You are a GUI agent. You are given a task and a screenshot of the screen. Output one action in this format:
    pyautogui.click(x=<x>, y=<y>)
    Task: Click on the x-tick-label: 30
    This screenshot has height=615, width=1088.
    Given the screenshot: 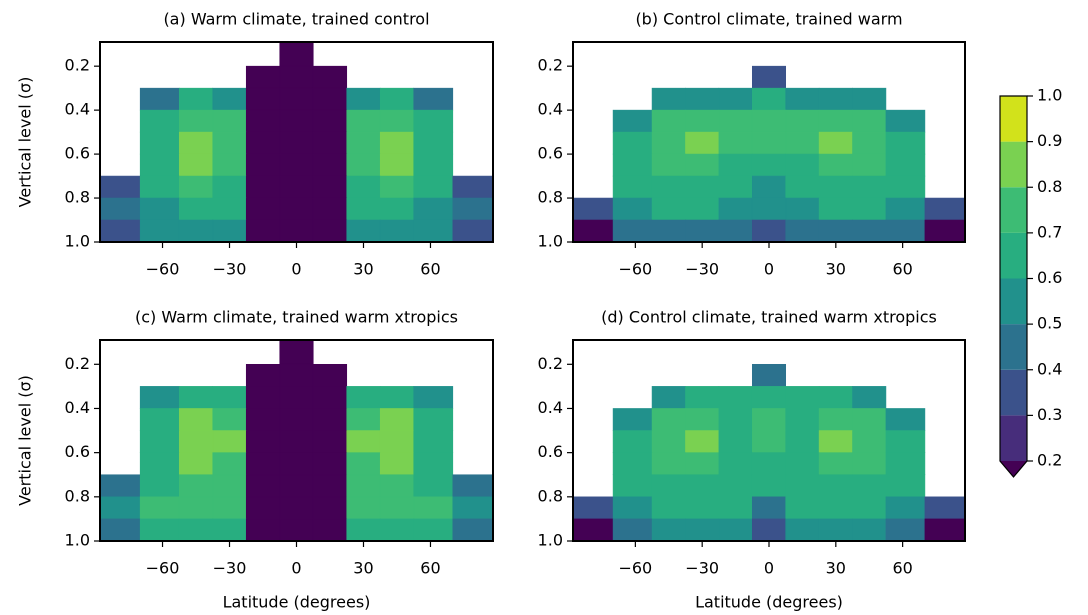 What is the action you would take?
    pyautogui.click(x=836, y=269)
    